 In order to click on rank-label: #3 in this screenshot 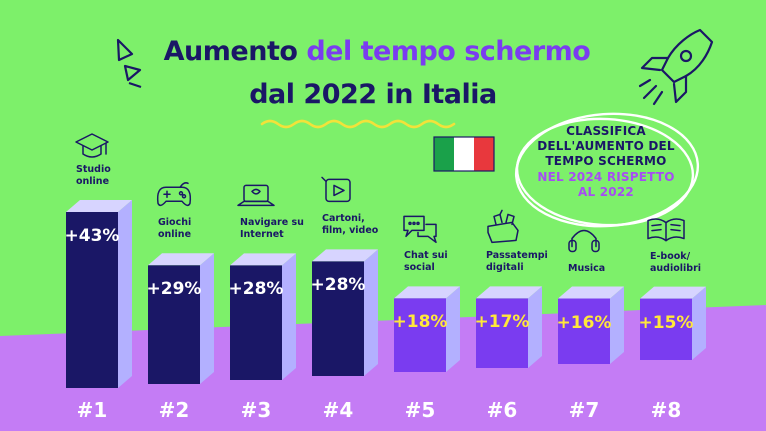, I will do `click(256, 410)`.